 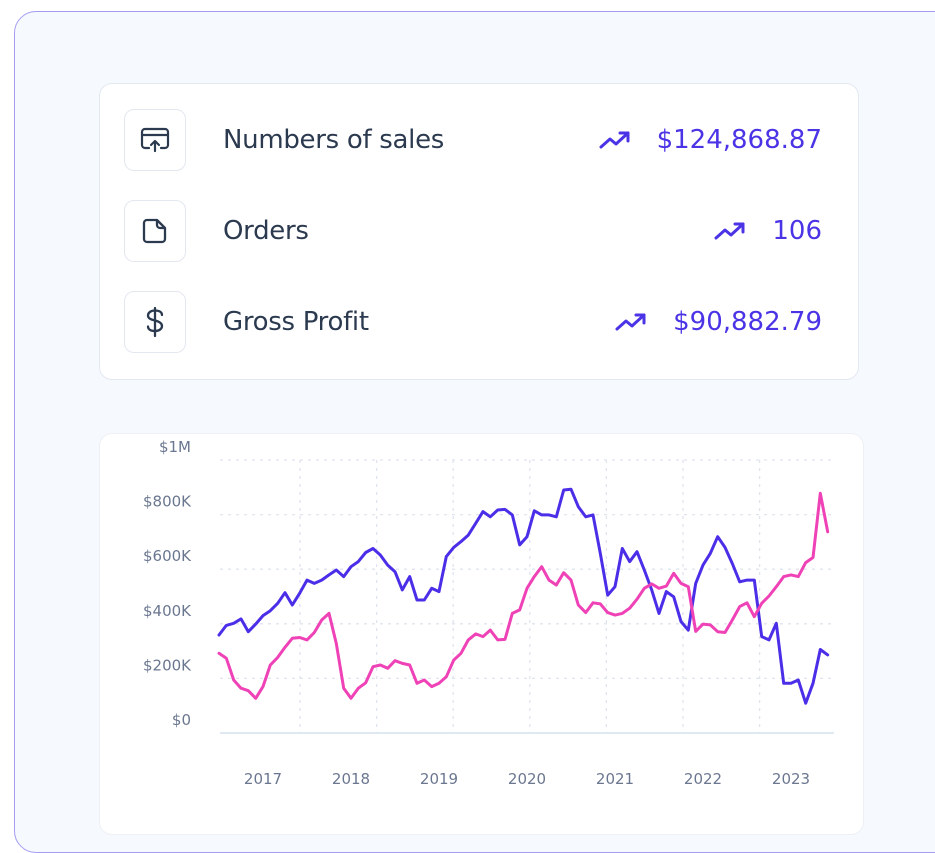 What do you see at coordinates (739, 140) in the screenshot?
I see `stat-value: $124,868.87` at bounding box center [739, 140].